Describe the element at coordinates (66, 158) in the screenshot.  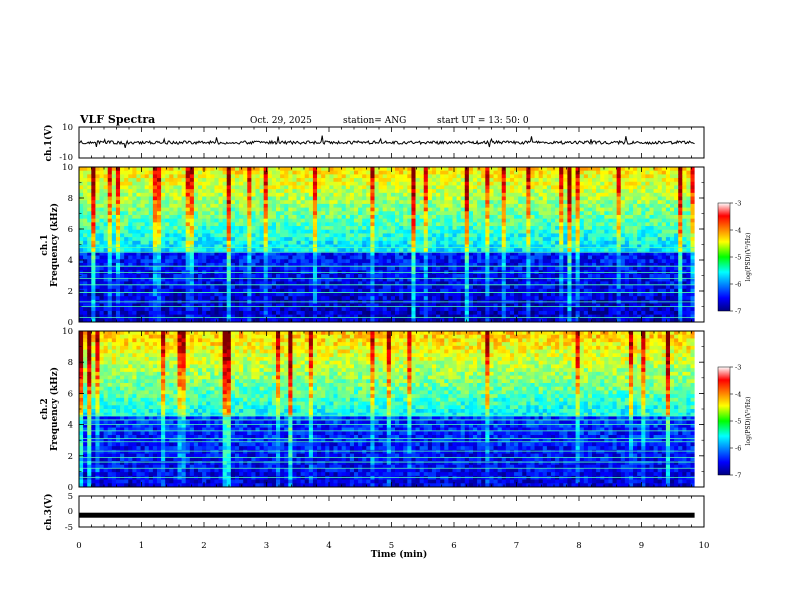
I see `ch1-ytick-bottom: -10` at that location.